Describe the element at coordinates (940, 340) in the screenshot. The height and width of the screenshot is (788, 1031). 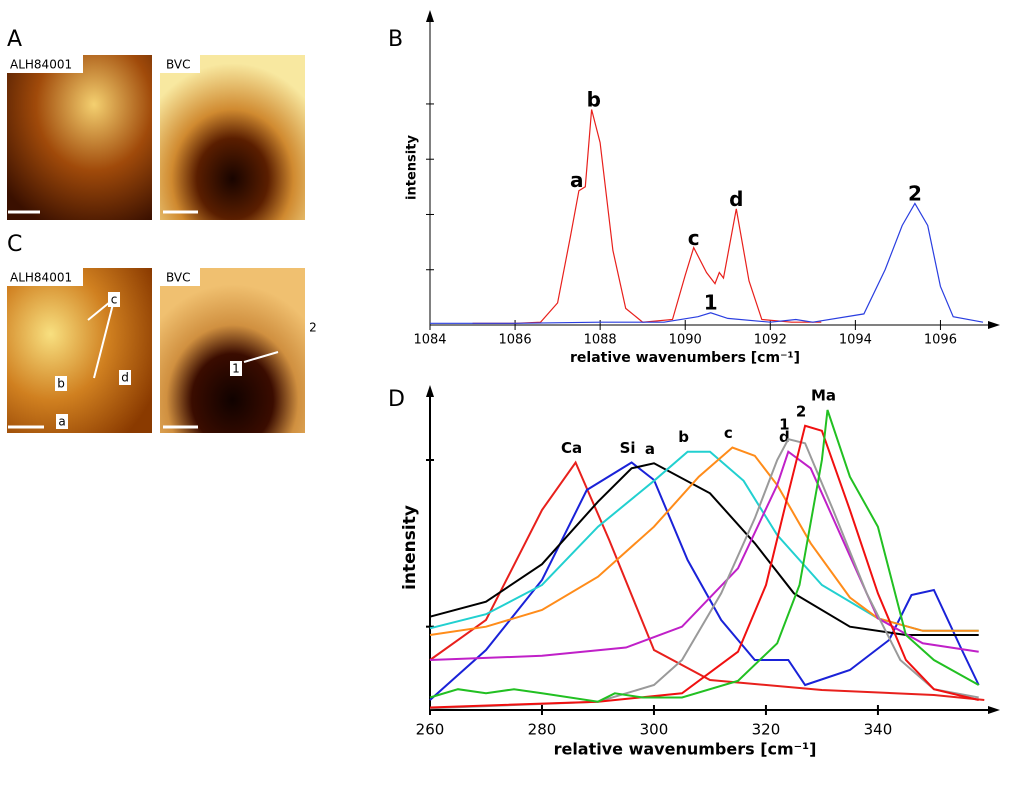
I see `x-tick-label: 1096` at that location.